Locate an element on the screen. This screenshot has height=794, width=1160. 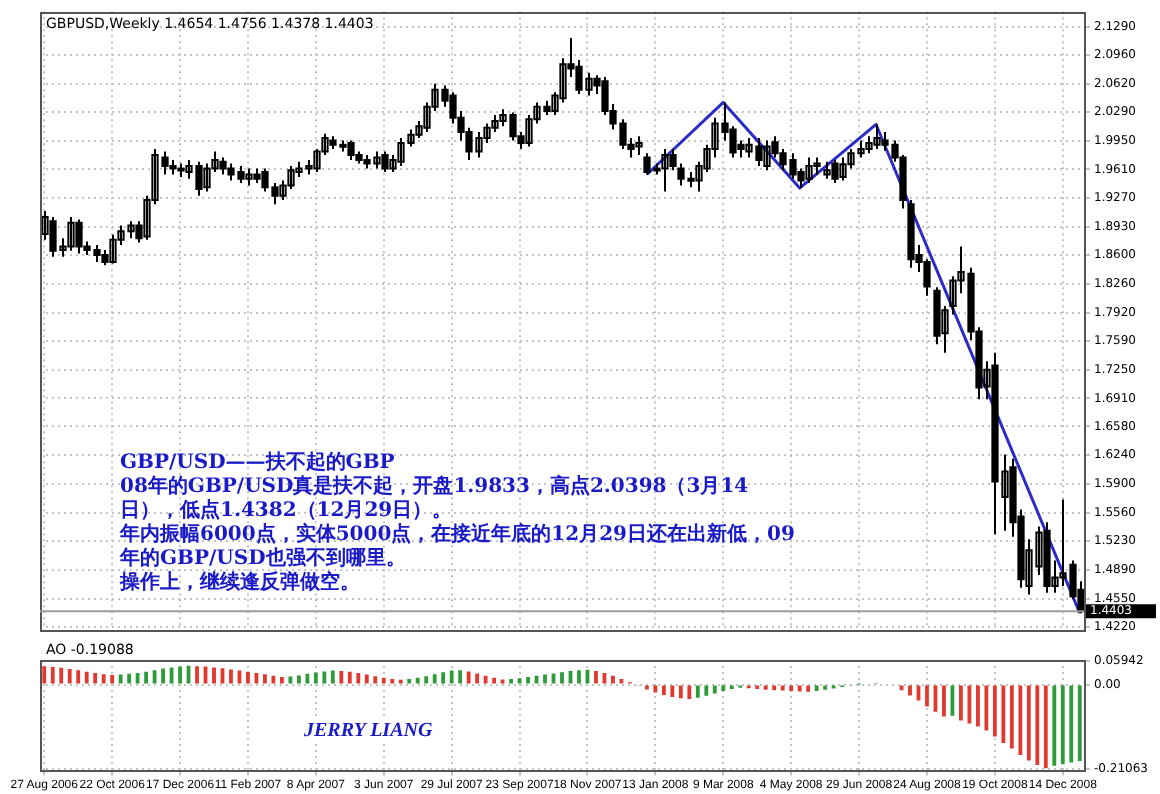
annotation: JERRY LIANG is located at coordinates (368, 731).